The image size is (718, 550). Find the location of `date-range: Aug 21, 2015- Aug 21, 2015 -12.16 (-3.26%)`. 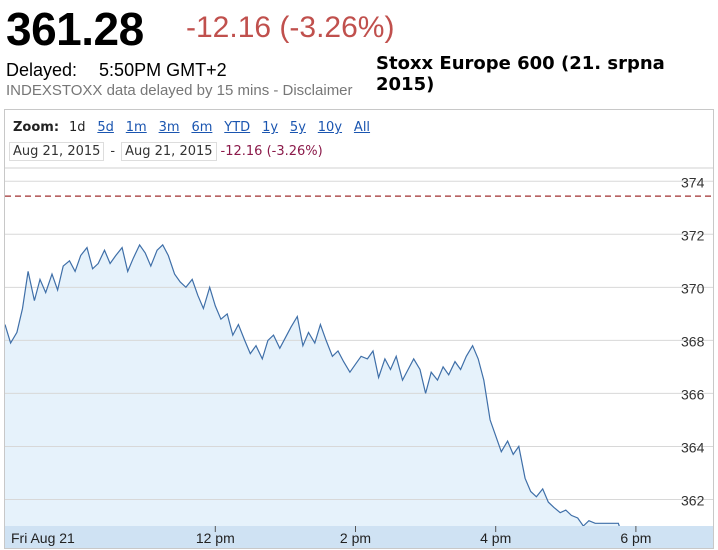

date-range: Aug 21, 2015- Aug 21, 2015 -12.16 (-3.26%) is located at coordinates (166, 151).